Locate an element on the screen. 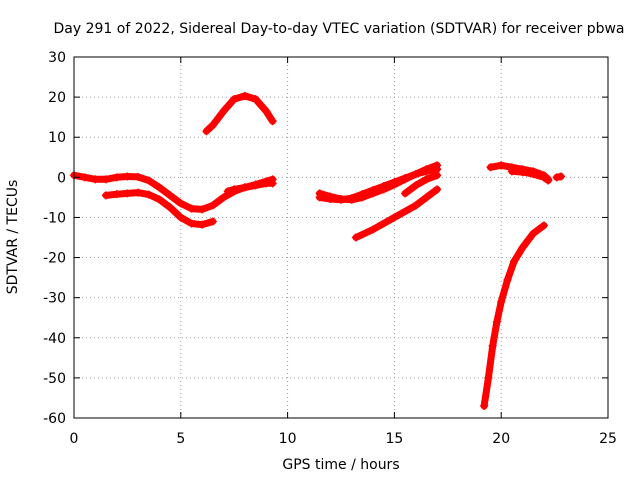 This screenshot has width=640, height=480. y-tick-label: -50 is located at coordinates (54, 379).